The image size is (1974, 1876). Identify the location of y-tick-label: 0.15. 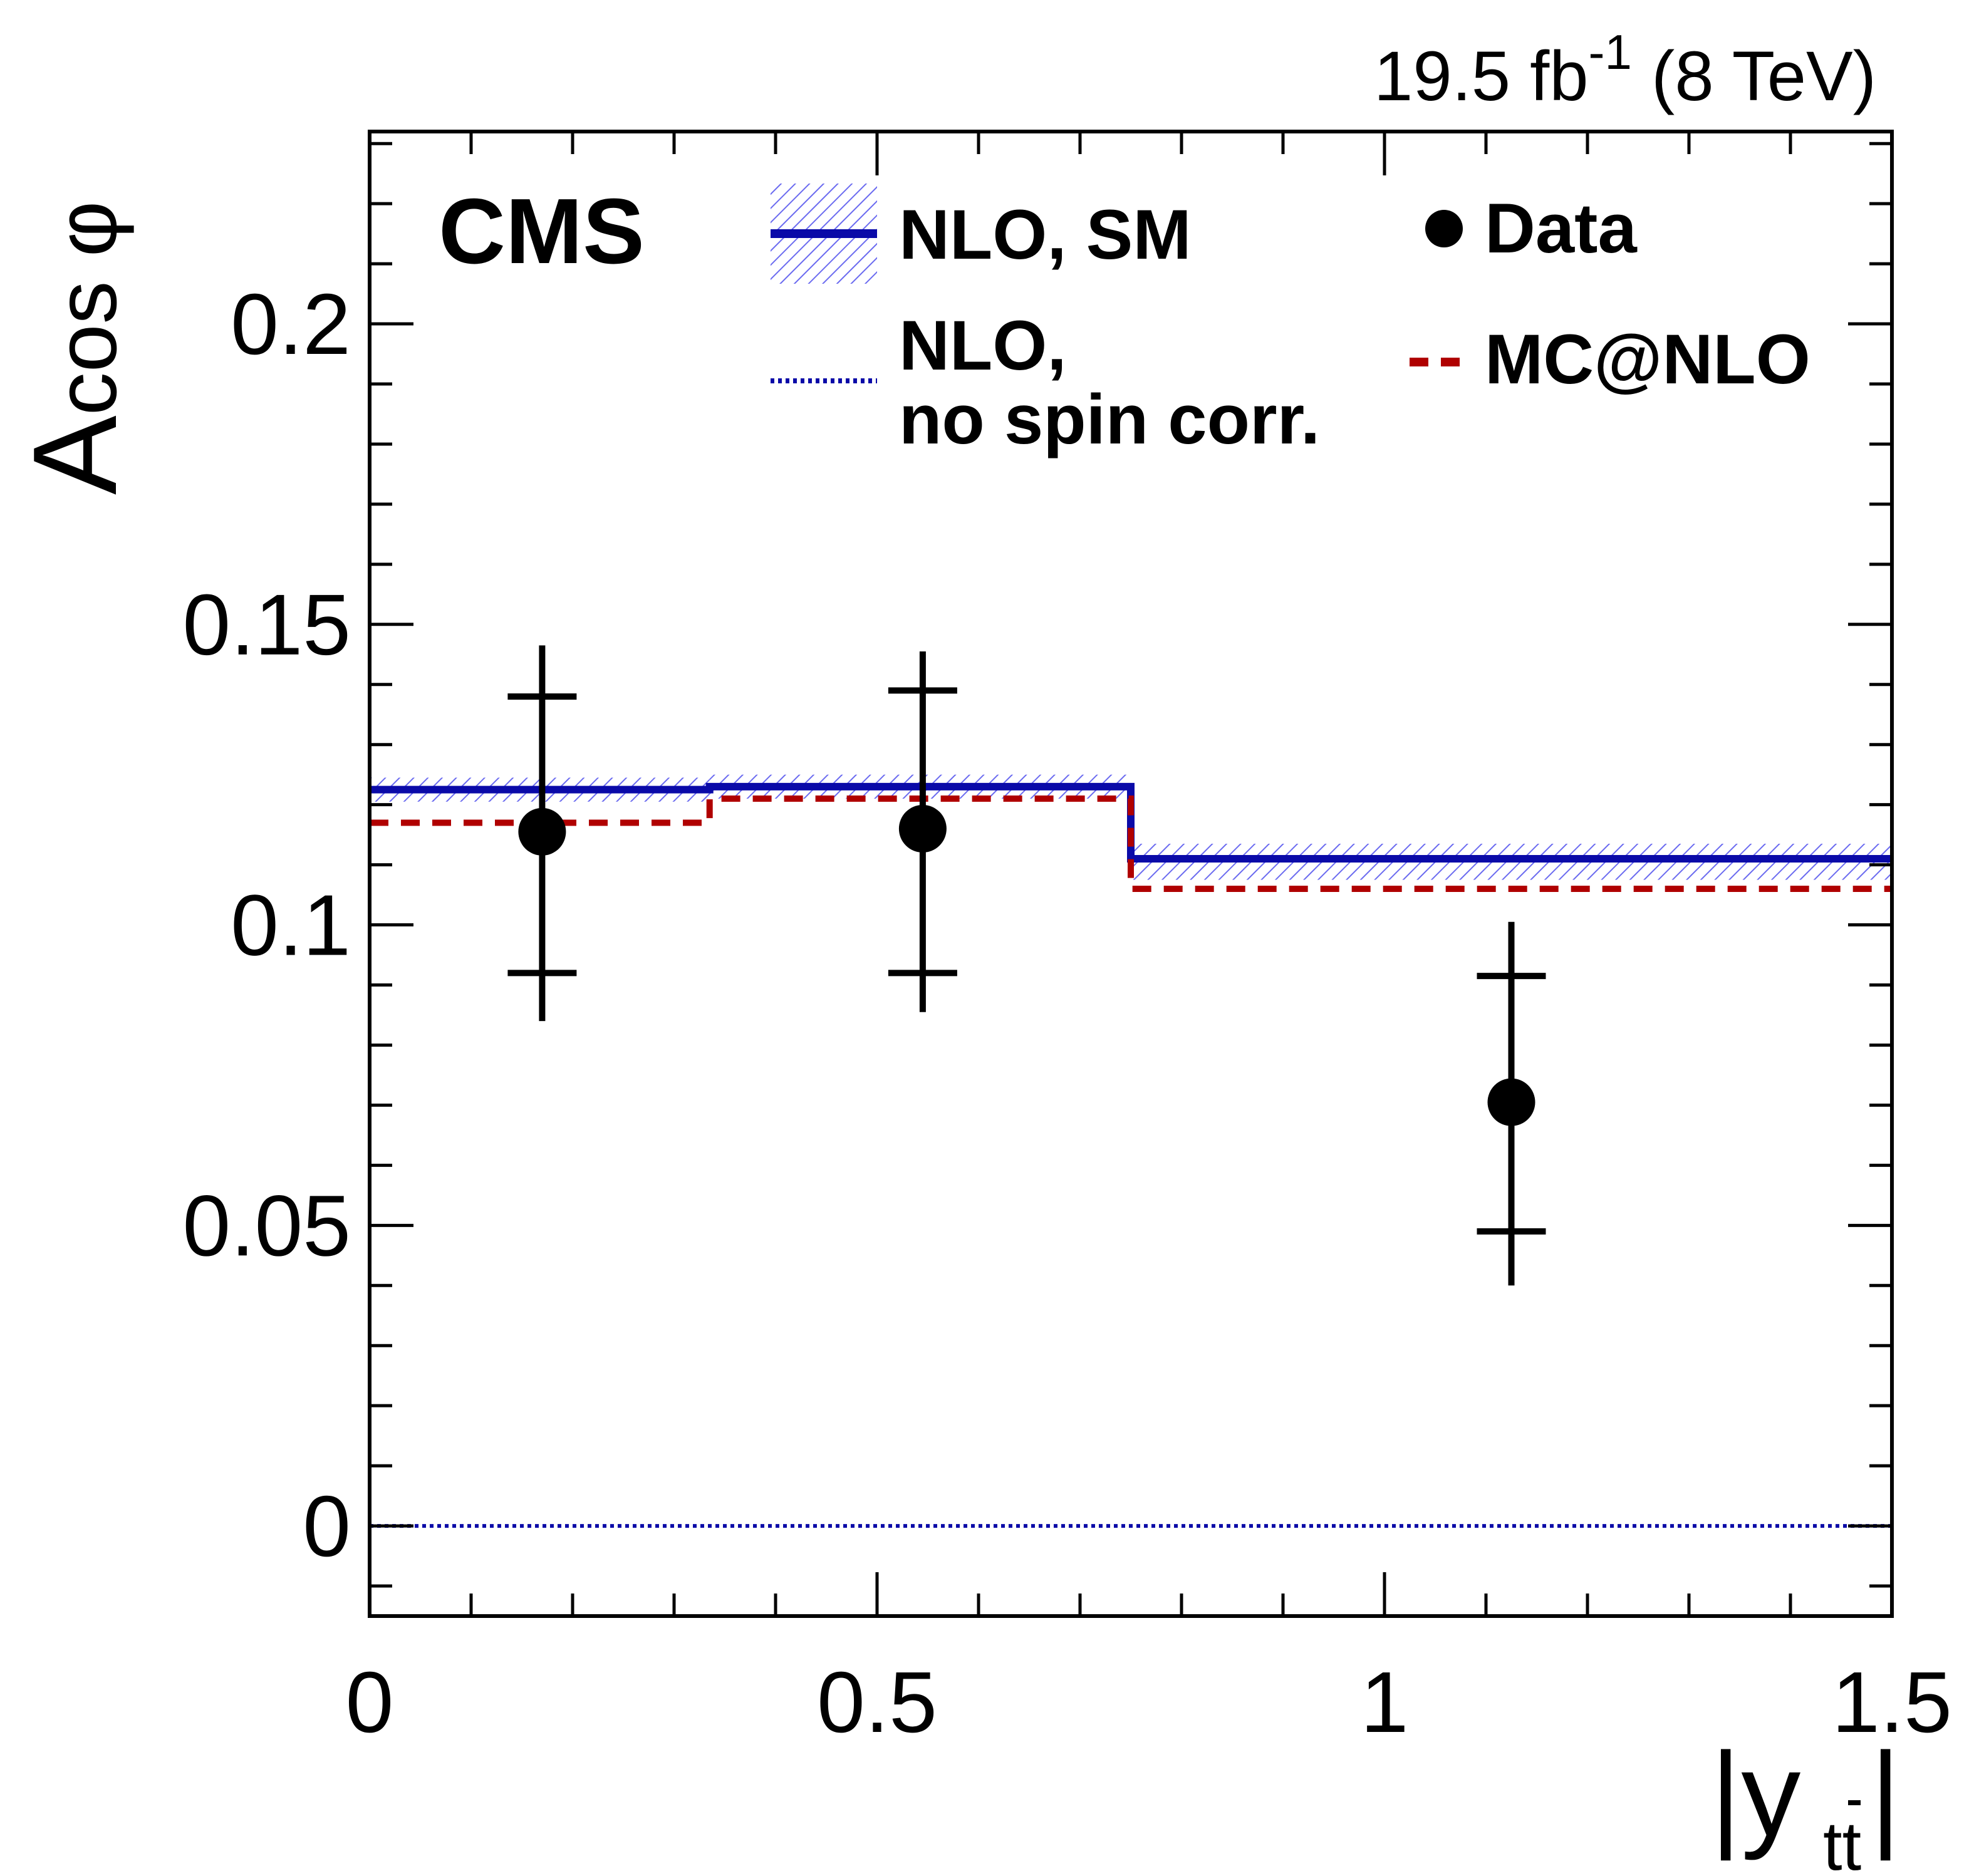
(266, 625).